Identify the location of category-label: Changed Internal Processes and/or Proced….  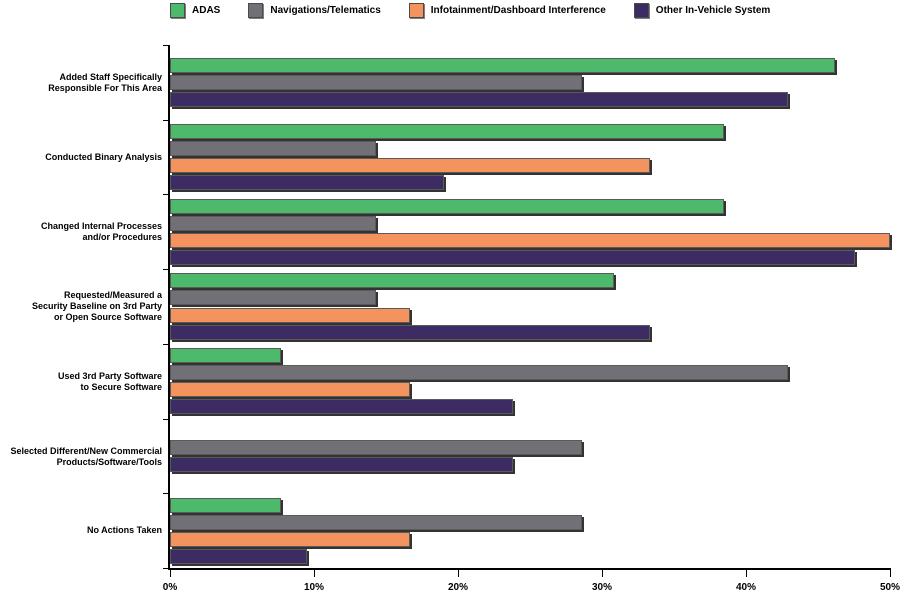
(101, 231).